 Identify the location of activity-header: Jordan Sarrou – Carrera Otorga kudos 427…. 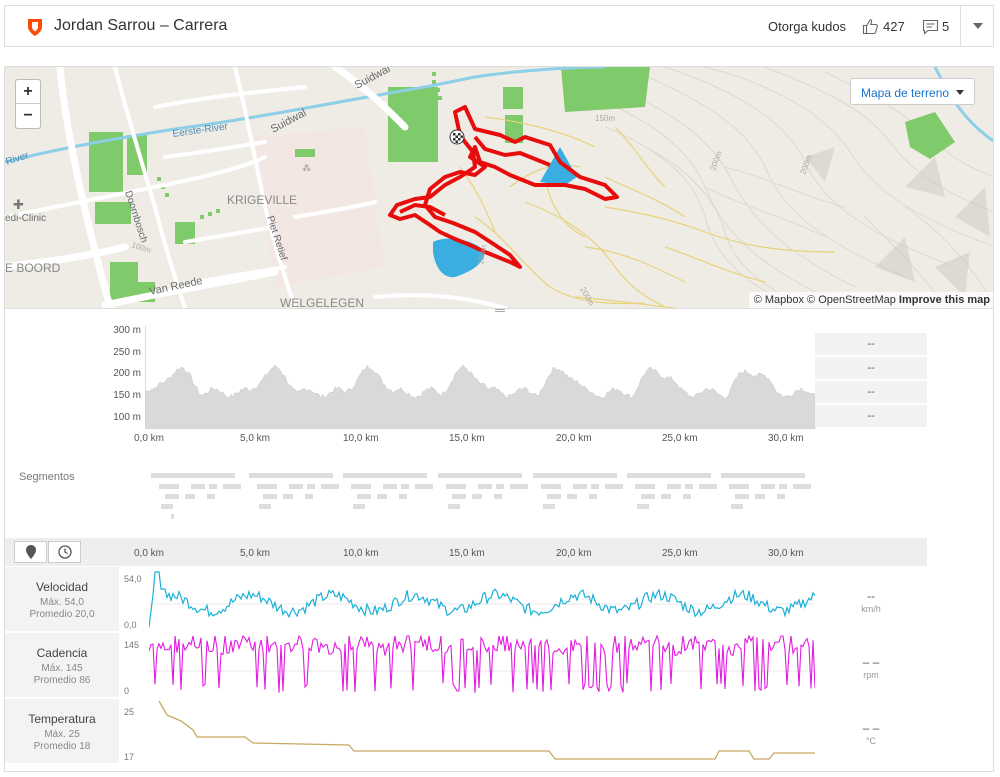
(499, 26).